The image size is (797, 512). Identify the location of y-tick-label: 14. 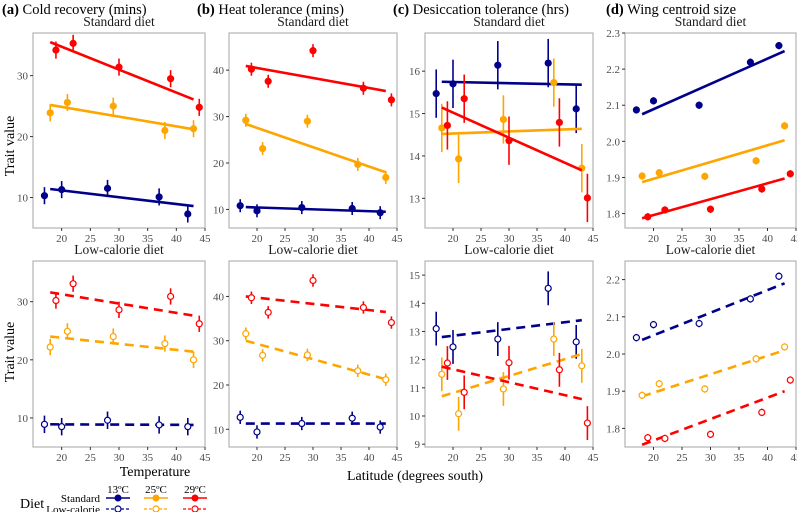
(415, 304).